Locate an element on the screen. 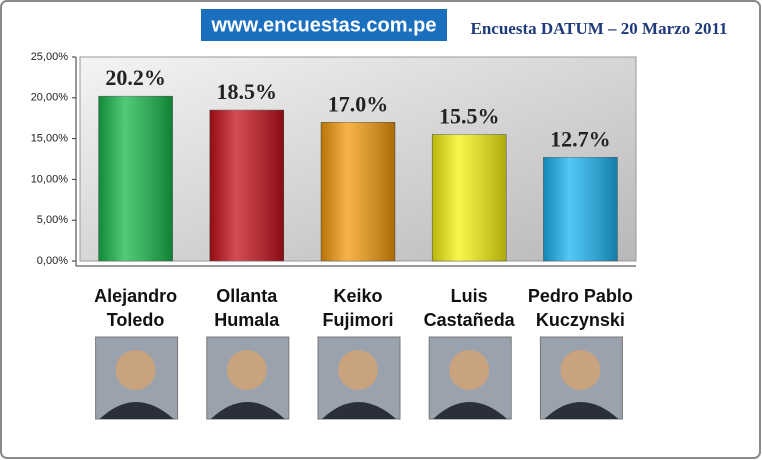 The height and width of the screenshot is (460, 762). y-tick-label: 5,00% is located at coordinates (52, 220).